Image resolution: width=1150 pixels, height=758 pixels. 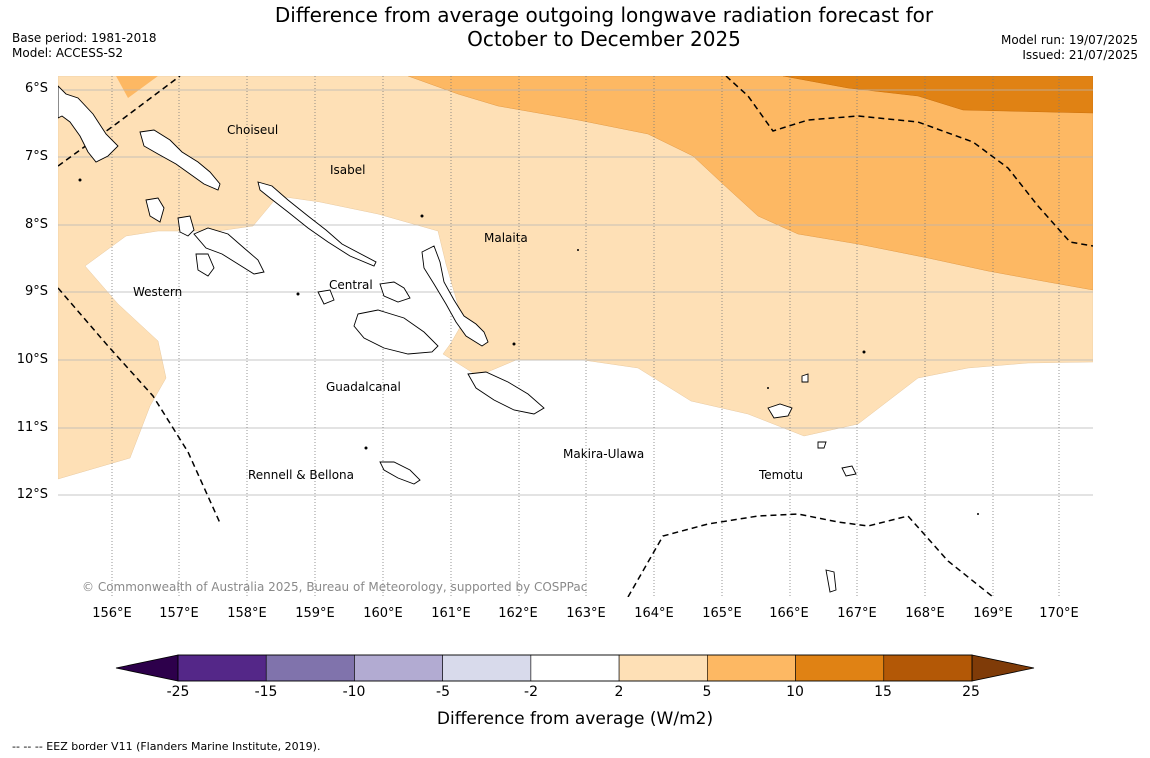 What do you see at coordinates (395, 292) in the screenshot?
I see `island-florida` at bounding box center [395, 292].